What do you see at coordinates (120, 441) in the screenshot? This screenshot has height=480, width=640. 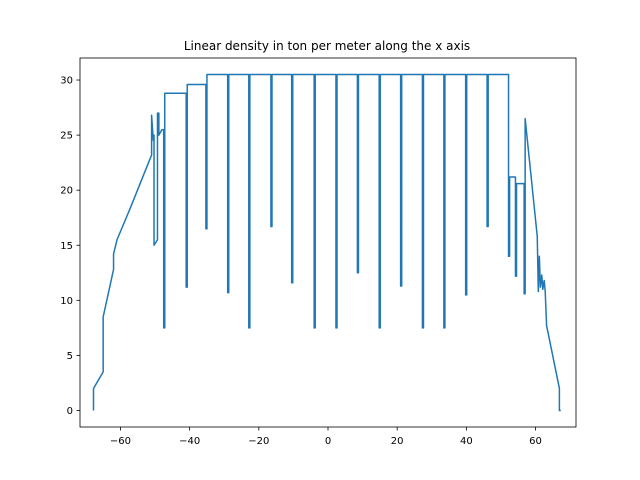 I see `x-tick-label: −60` at bounding box center [120, 441].